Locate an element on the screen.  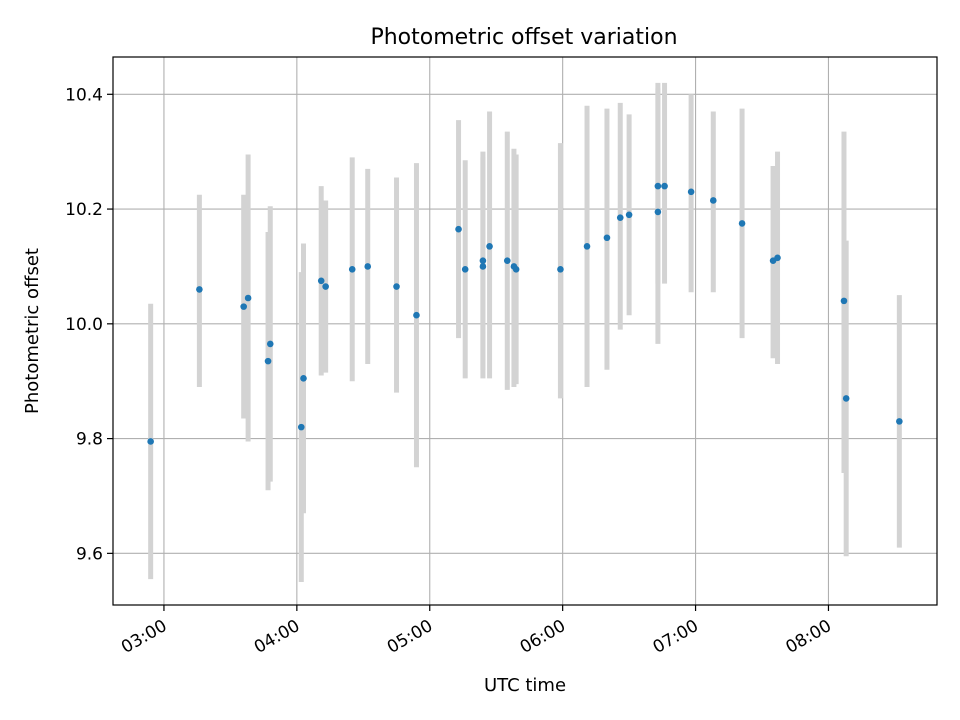
x-axis-label: UTC time is located at coordinates (525, 685).